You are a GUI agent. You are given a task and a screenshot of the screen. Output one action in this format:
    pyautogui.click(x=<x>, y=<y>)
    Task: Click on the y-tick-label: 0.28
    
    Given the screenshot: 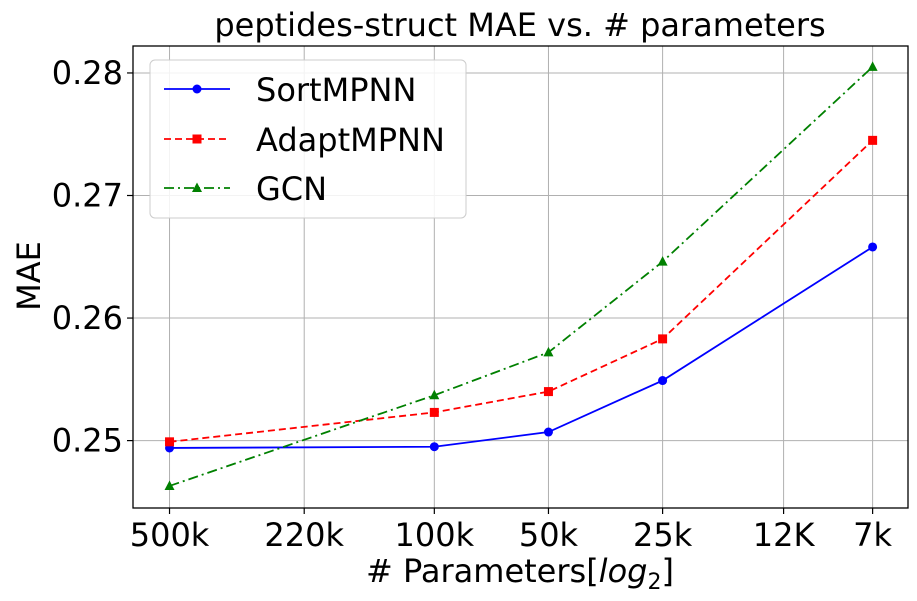 What is the action you would take?
    pyautogui.click(x=87, y=73)
    